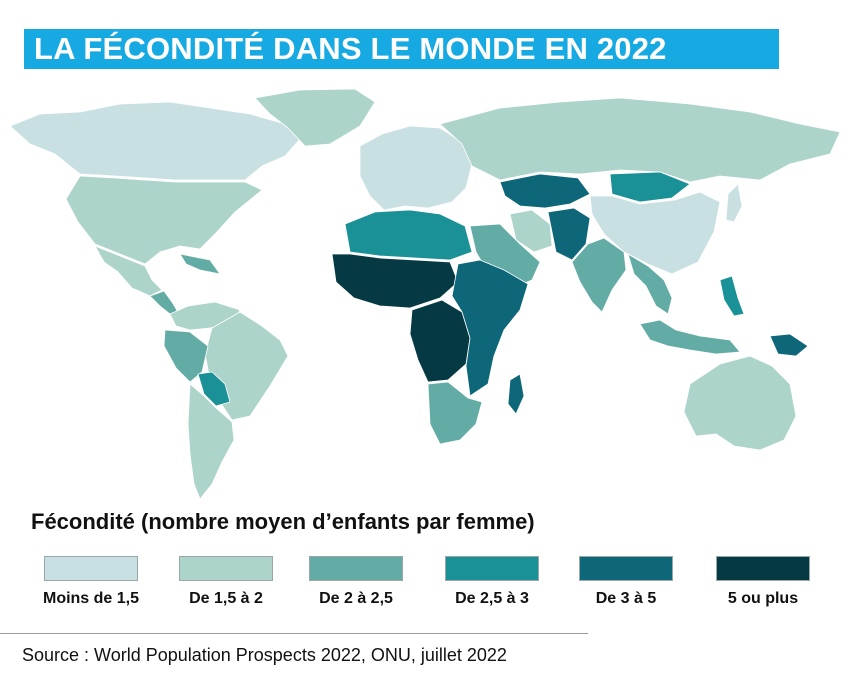 The width and height of the screenshot is (850, 680). Describe the element at coordinates (734, 203) in the screenshot. I see `region-japan` at that location.